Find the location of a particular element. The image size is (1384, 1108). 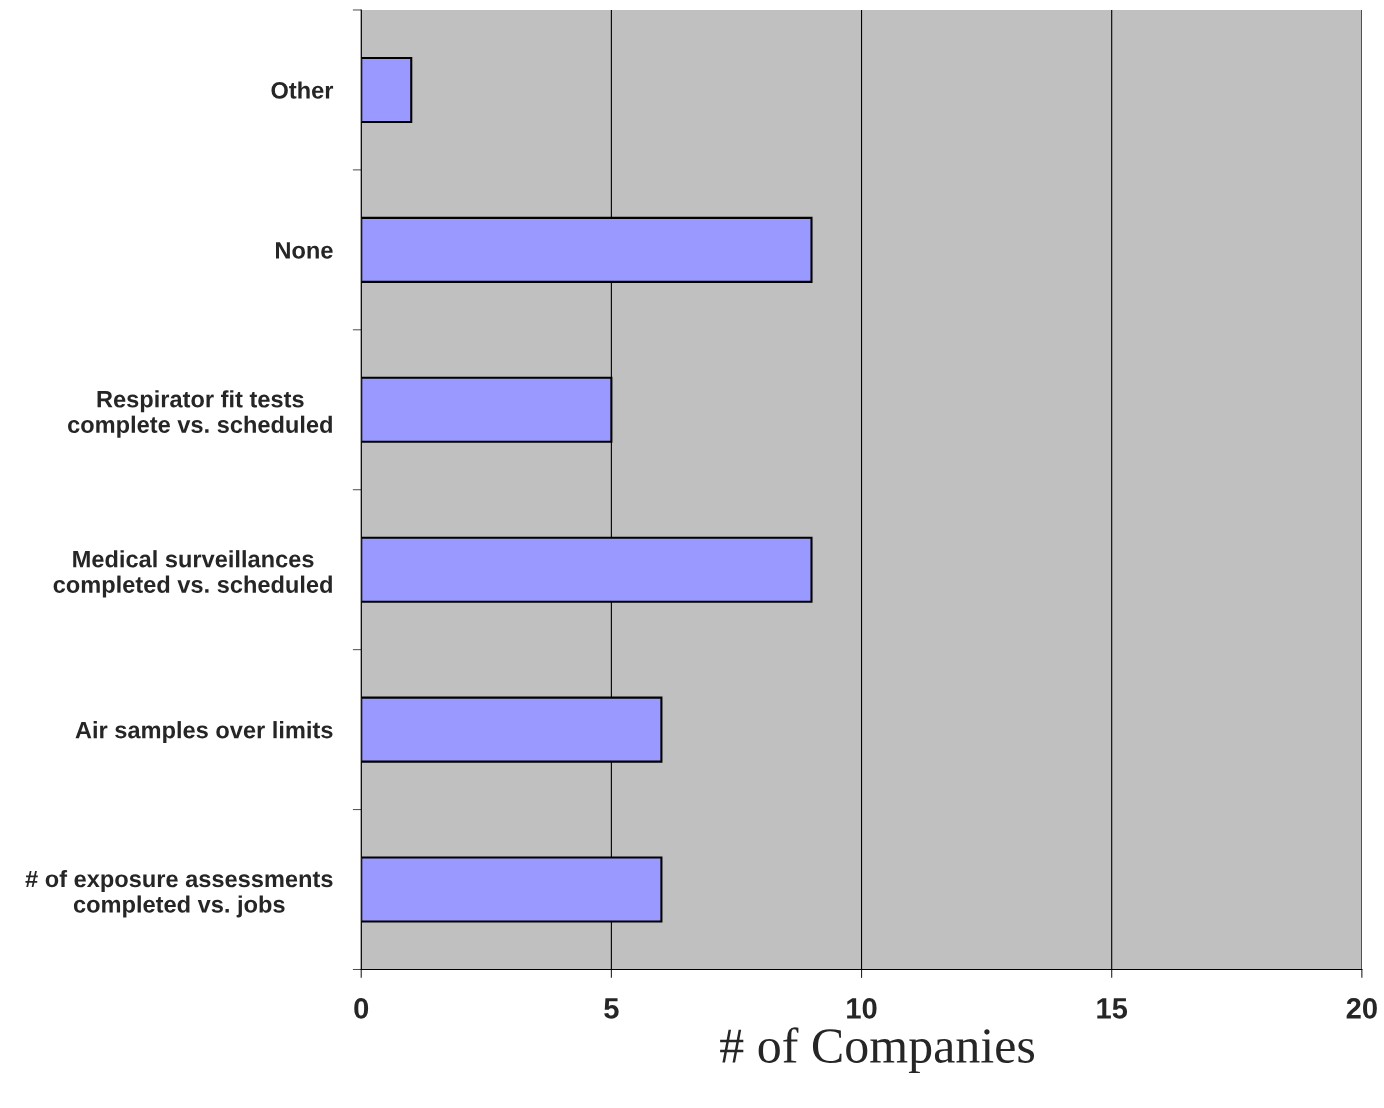

x-tick-label: 15 is located at coordinates (1112, 1008).